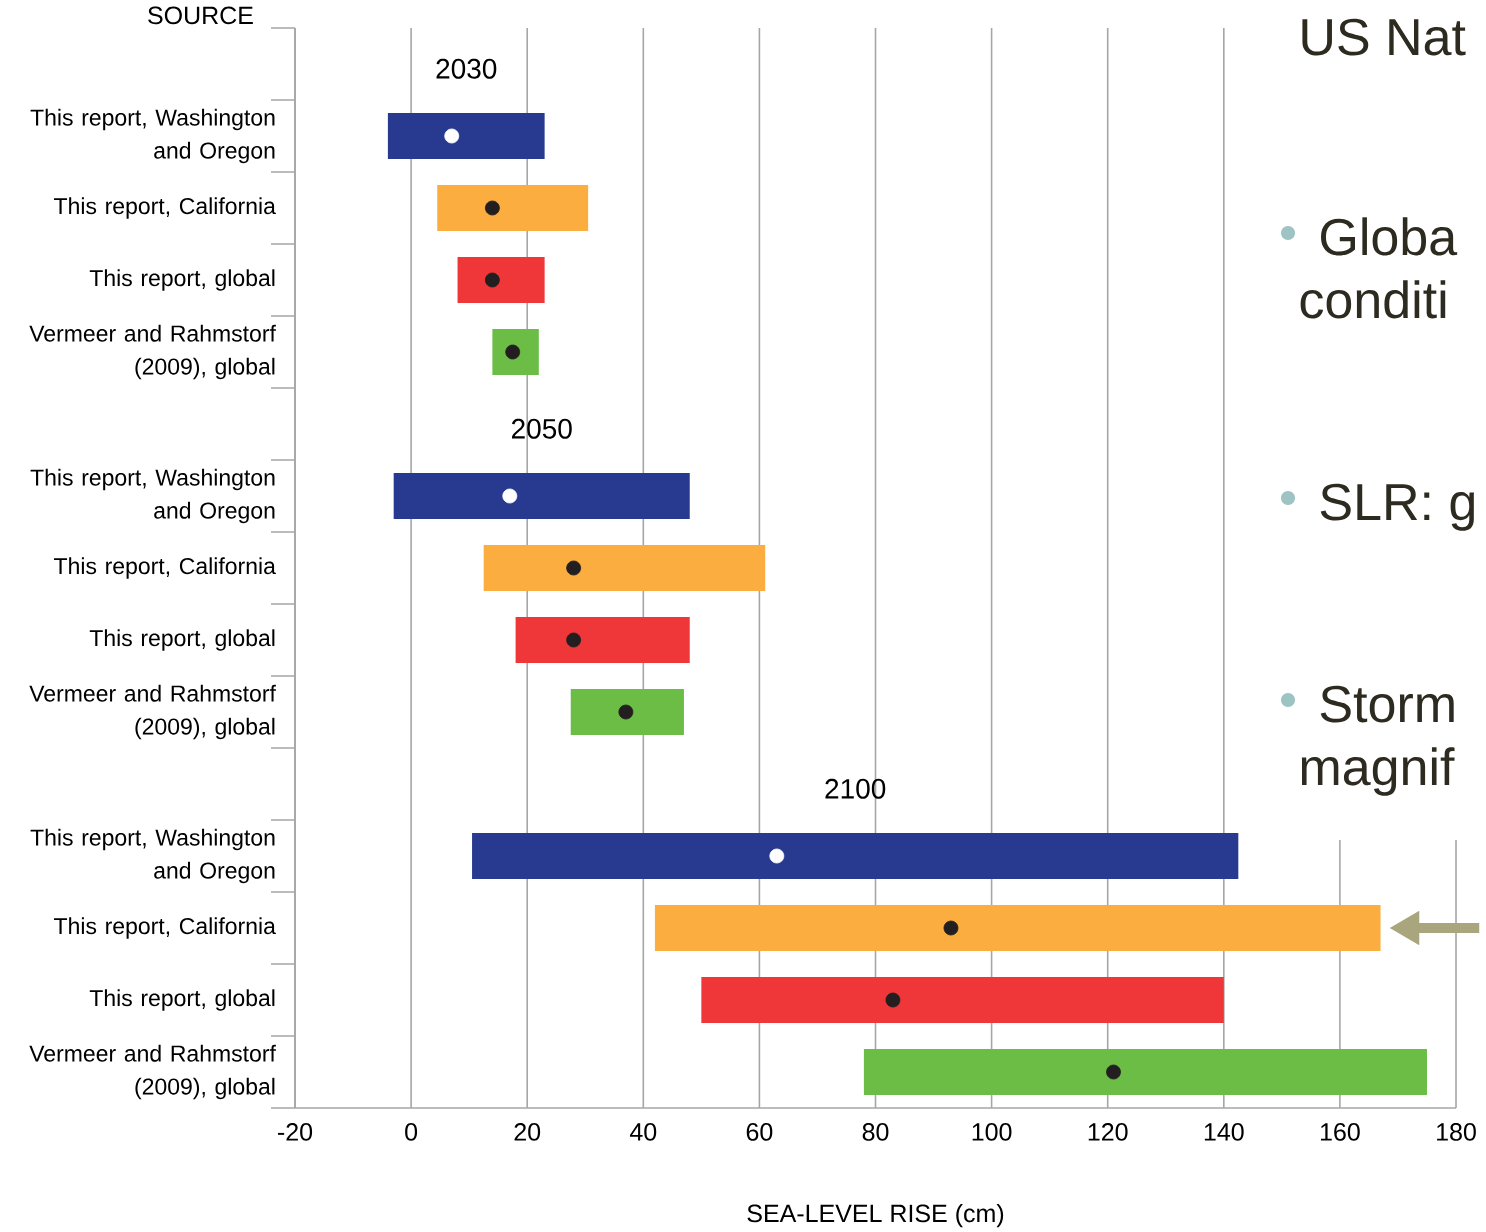 This screenshot has height=1232, width=1486. Describe the element at coordinates (1387, 704) in the screenshot. I see `annotation: Storm` at that location.